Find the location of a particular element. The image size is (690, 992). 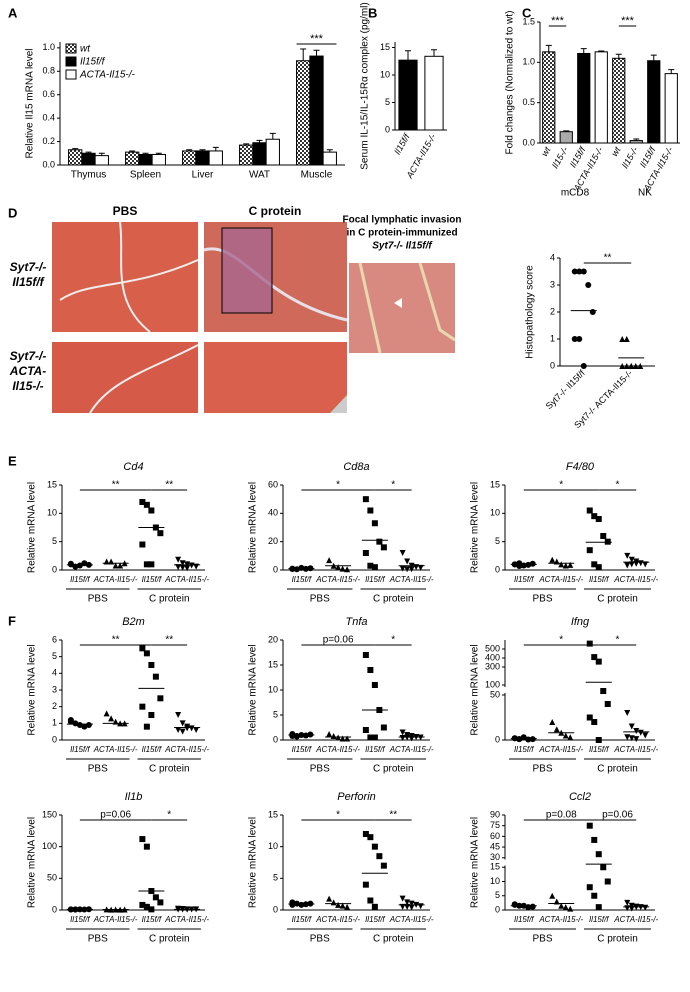

x-tick-label: Spleen is located at coordinates (145, 175).